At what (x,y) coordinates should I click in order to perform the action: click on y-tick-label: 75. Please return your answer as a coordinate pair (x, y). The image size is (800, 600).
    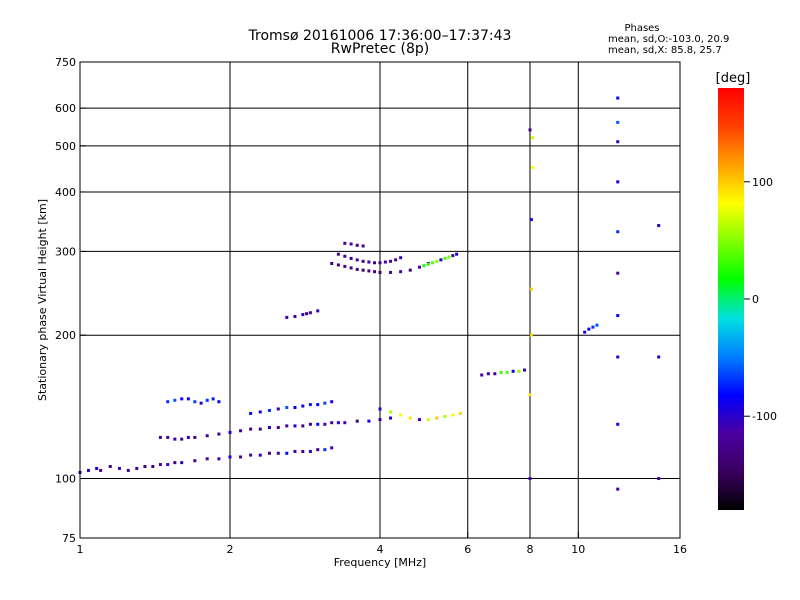
    Looking at the image, I should click on (69, 538).